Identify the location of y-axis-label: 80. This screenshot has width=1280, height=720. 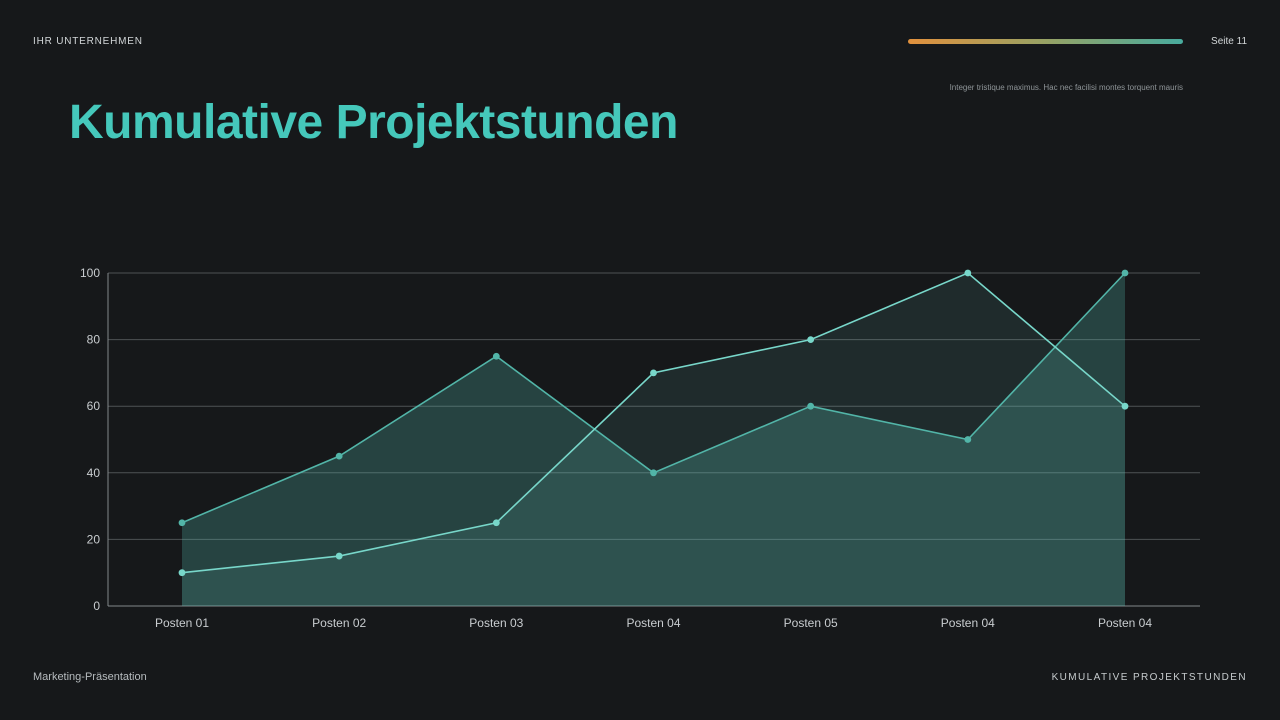
(94, 340).